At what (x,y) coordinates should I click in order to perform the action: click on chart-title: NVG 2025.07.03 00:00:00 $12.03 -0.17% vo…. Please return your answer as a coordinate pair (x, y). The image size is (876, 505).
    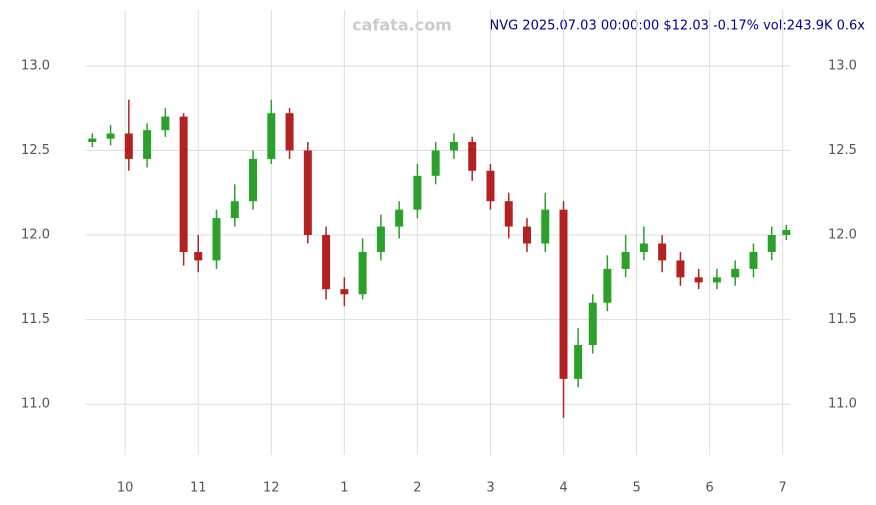
    Looking at the image, I should click on (677, 26).